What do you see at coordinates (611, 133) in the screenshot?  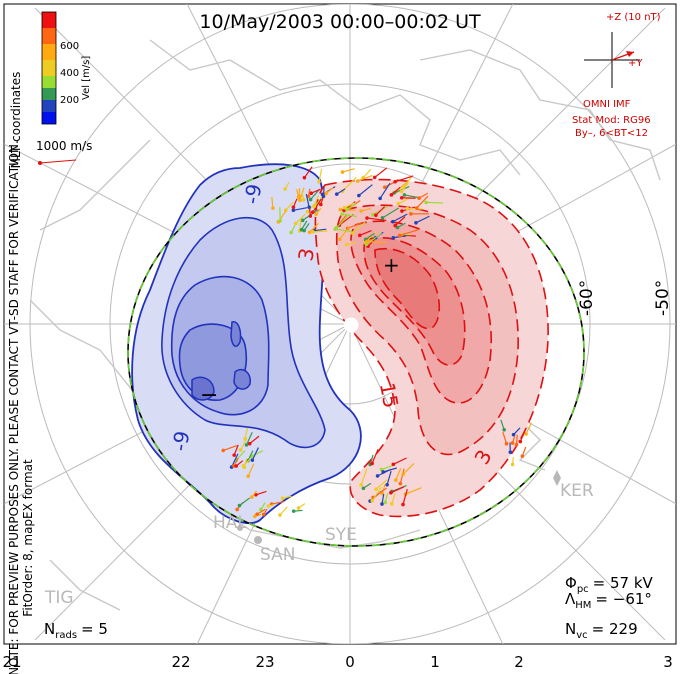 I see `stat-model-bins: By–, 6<BT<12` at bounding box center [611, 133].